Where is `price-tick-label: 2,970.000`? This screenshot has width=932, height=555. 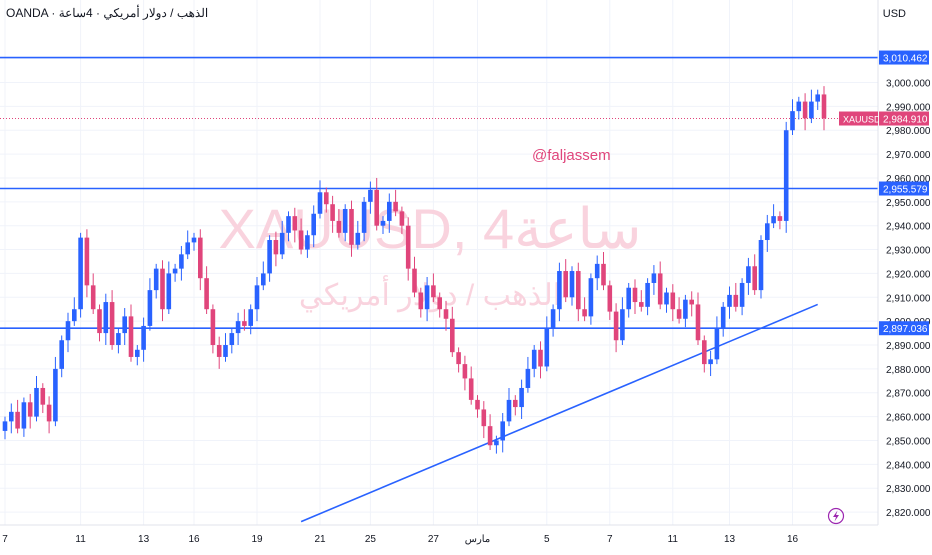 price-tick-label: 2,970.000 is located at coordinates (908, 155).